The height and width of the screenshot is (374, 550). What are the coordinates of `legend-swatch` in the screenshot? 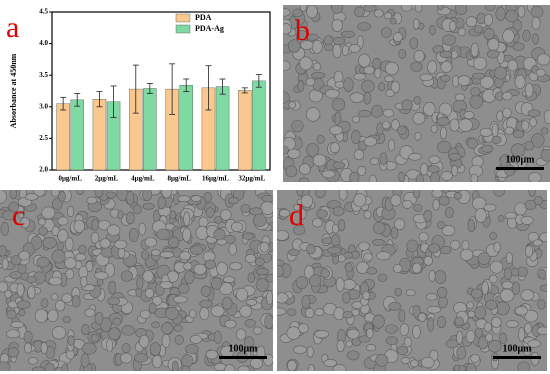 It's located at (183, 29).